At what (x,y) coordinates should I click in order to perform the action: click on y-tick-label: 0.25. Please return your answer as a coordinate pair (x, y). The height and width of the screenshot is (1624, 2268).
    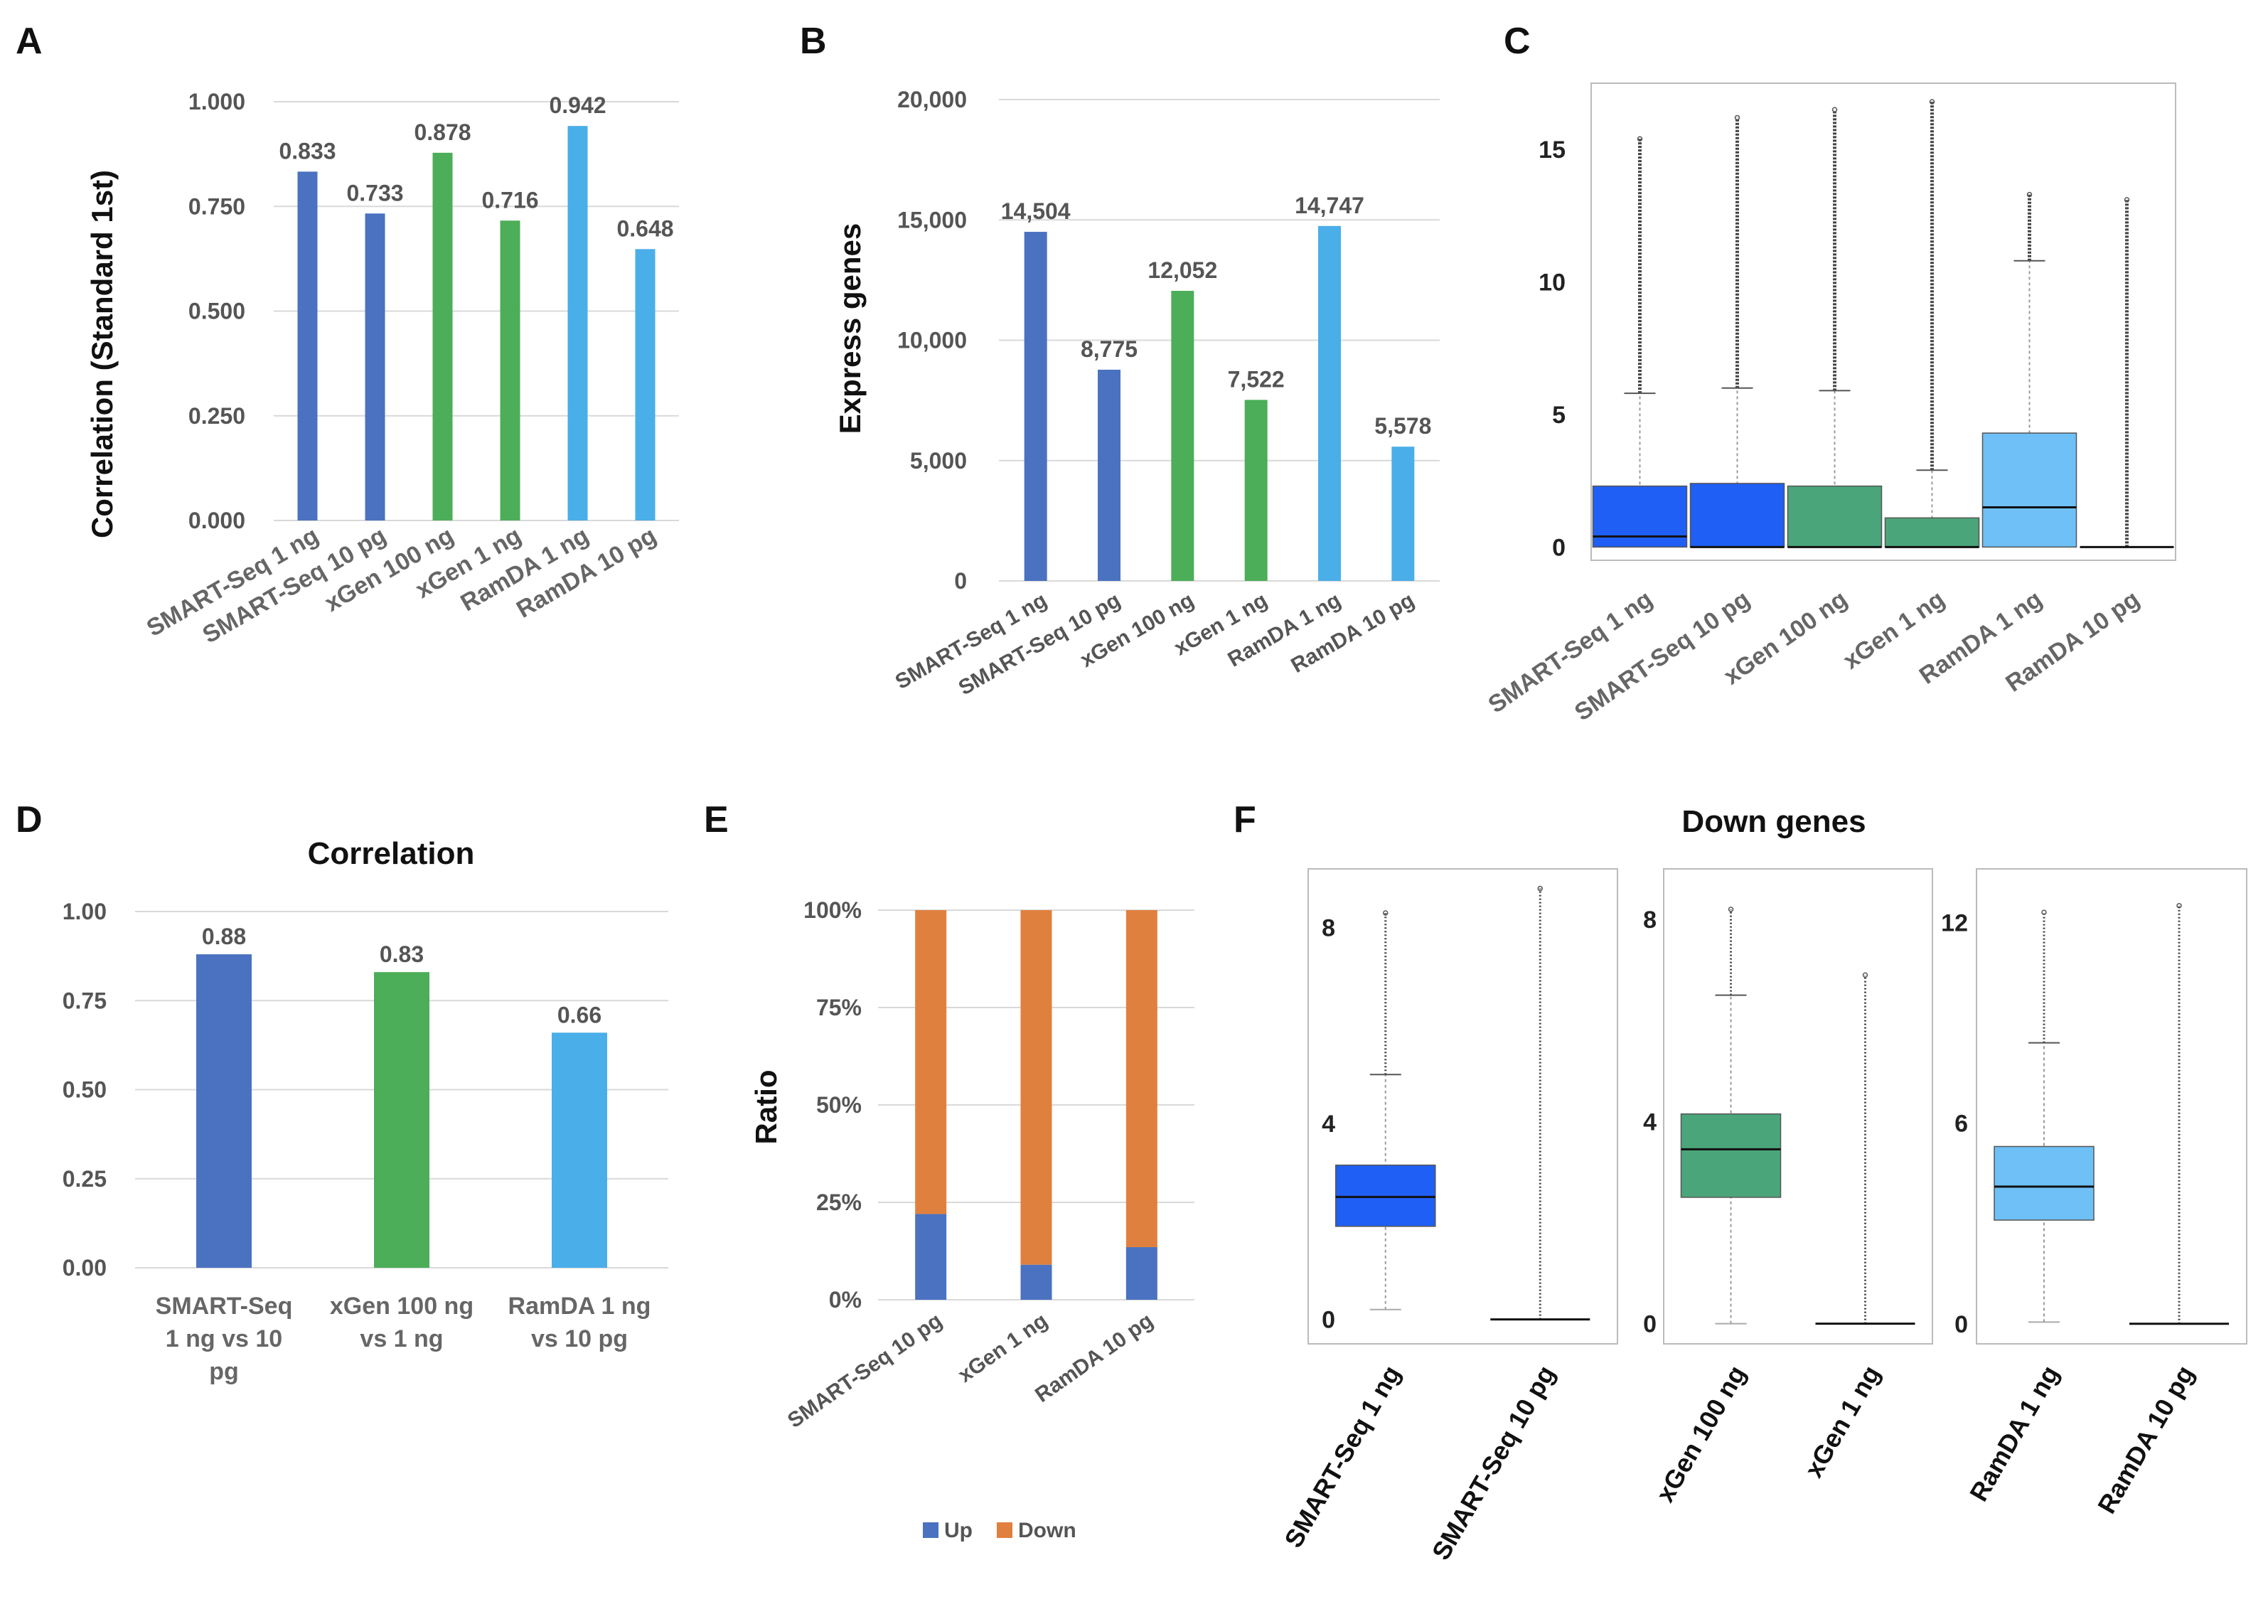
    Looking at the image, I should click on (85, 1179).